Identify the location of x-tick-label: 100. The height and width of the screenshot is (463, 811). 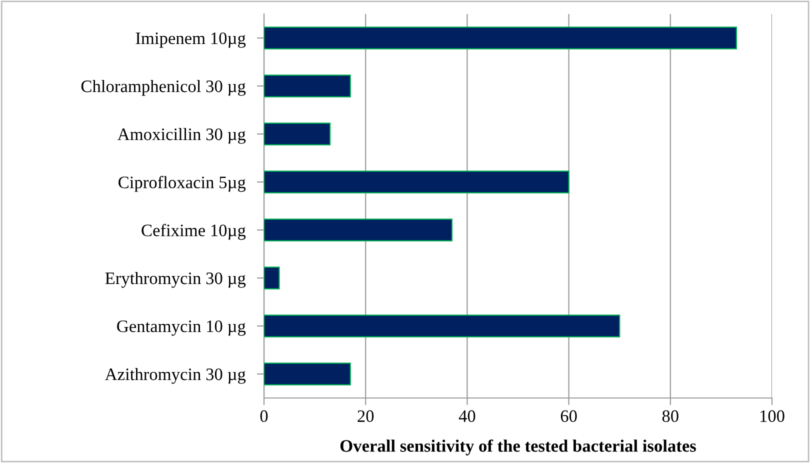
(772, 416).